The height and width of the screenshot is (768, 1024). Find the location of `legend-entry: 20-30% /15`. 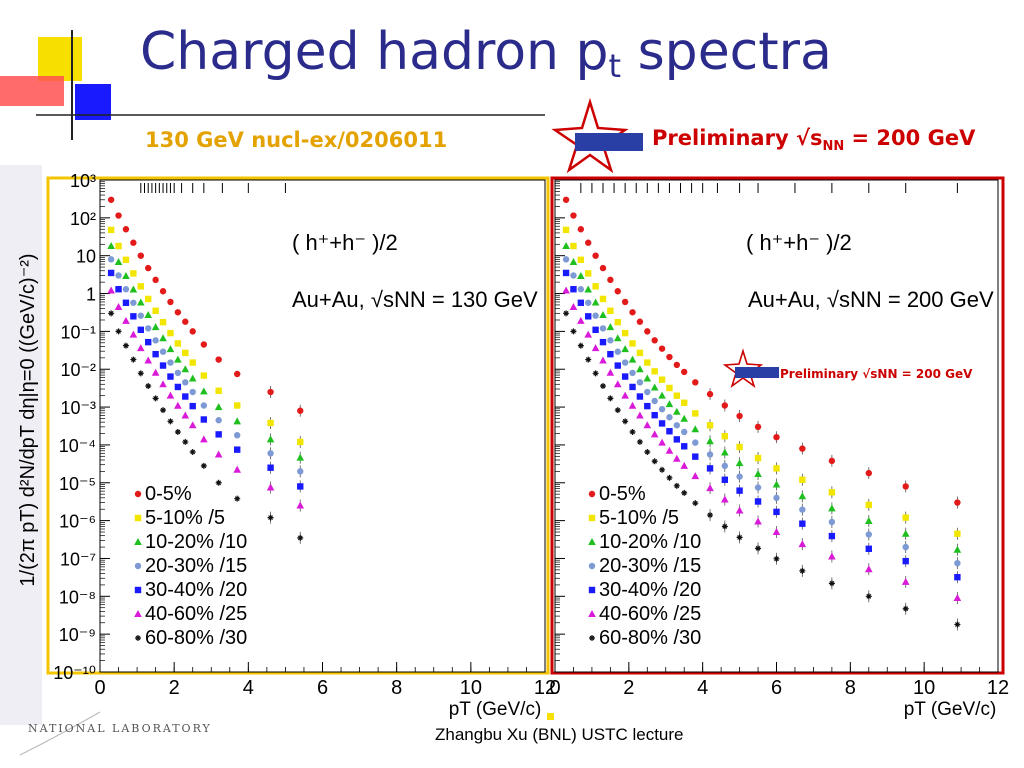

legend-entry: 20-30% /15 is located at coordinates (650, 566).